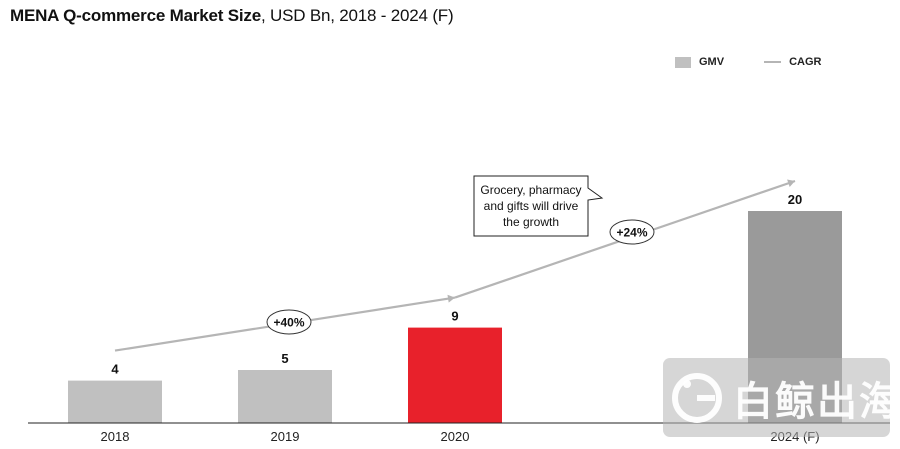 This screenshot has height=449, width=900. I want to click on bar-2020, so click(455, 375).